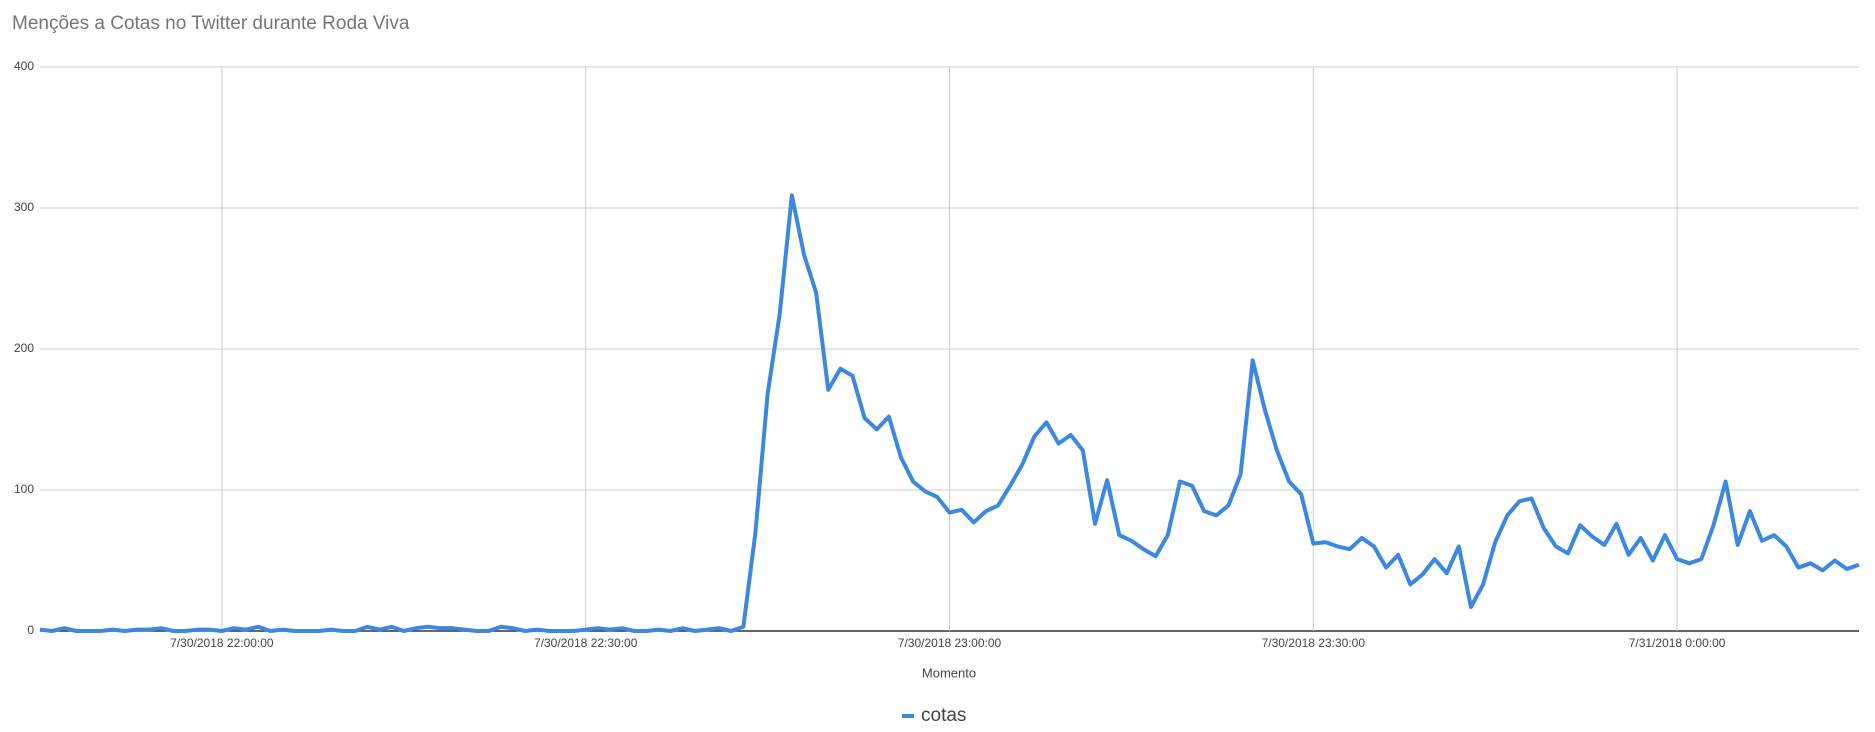 The image size is (1875, 732). What do you see at coordinates (24, 66) in the screenshot?
I see `y-tick-label: 400` at bounding box center [24, 66].